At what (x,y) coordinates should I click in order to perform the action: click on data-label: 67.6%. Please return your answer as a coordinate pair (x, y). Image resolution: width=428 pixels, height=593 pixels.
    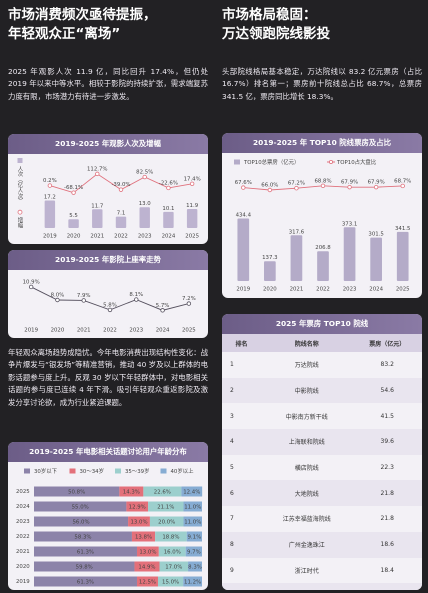
    Looking at the image, I should click on (243, 183).